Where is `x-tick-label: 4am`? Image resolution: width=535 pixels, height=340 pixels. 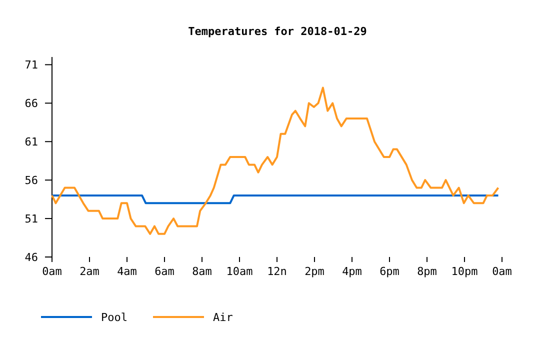
x-tick-label: 4am is located at coordinates (127, 271).